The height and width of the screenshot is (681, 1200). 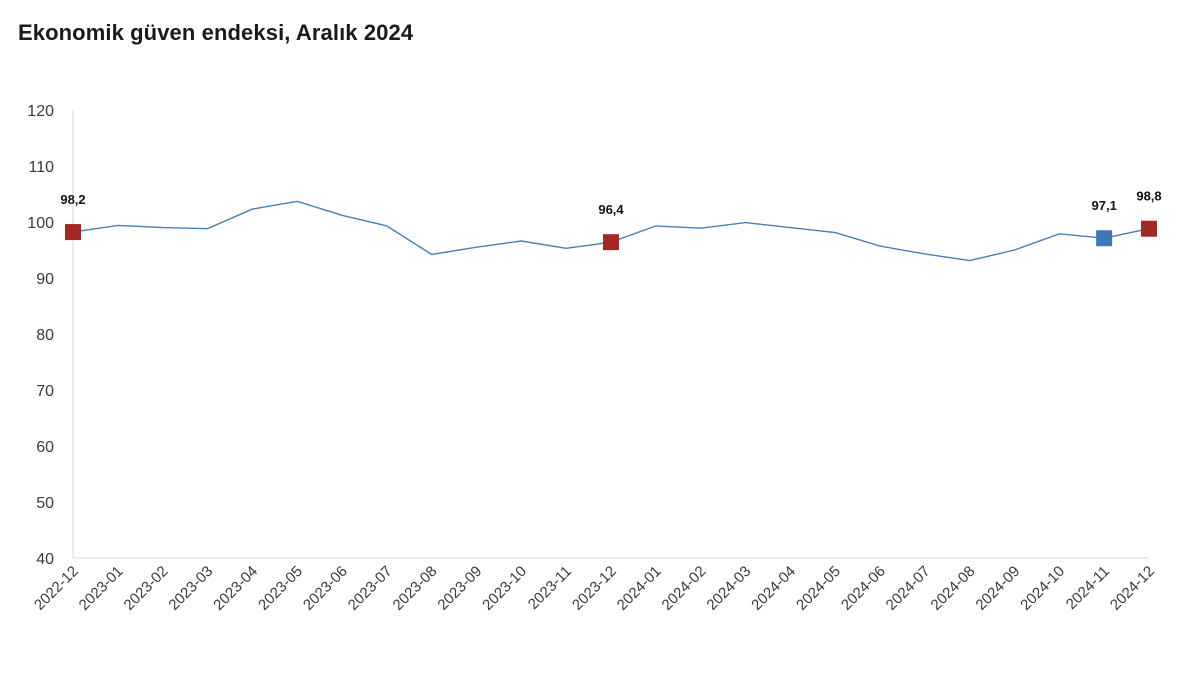 I want to click on chart-title: Ekonomik güven endeksi, Aralık 2024, so click(x=216, y=32).